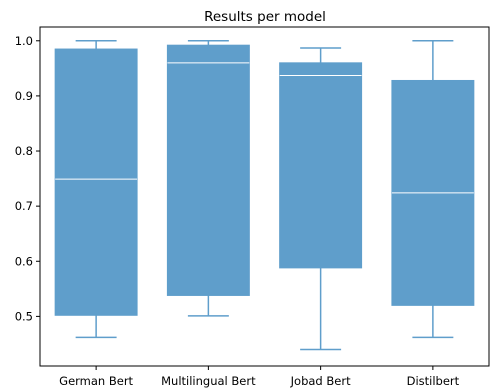 This screenshot has width=490, height=392. Describe the element at coordinates (208, 381) in the screenshot. I see `x-tick-label: Multilingual Bert` at that location.